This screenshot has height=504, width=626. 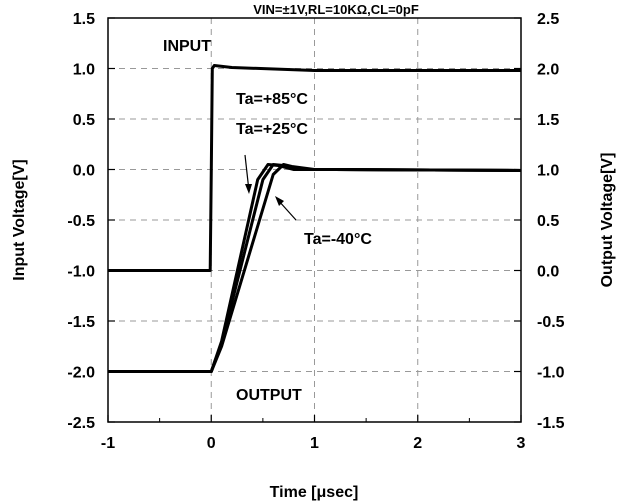 What do you see at coordinates (548, 171) in the screenshot?
I see `y-right-tick-label: 1.0` at bounding box center [548, 171].